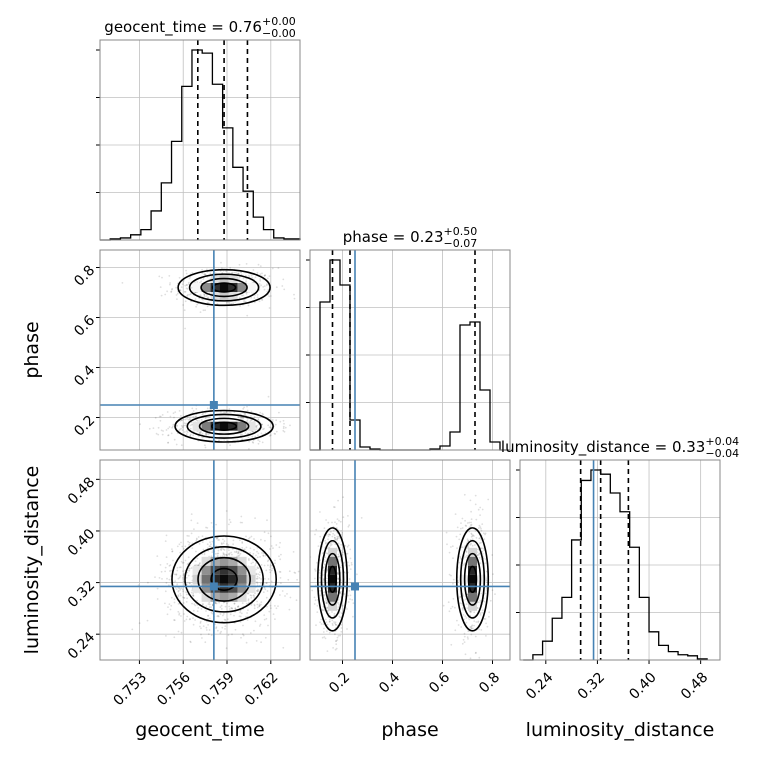 Image resolution: width=760 pixels, height=760 pixels. Describe the element at coordinates (694, 685) in the screenshot. I see `x-tick-label: 0.48` at that location.